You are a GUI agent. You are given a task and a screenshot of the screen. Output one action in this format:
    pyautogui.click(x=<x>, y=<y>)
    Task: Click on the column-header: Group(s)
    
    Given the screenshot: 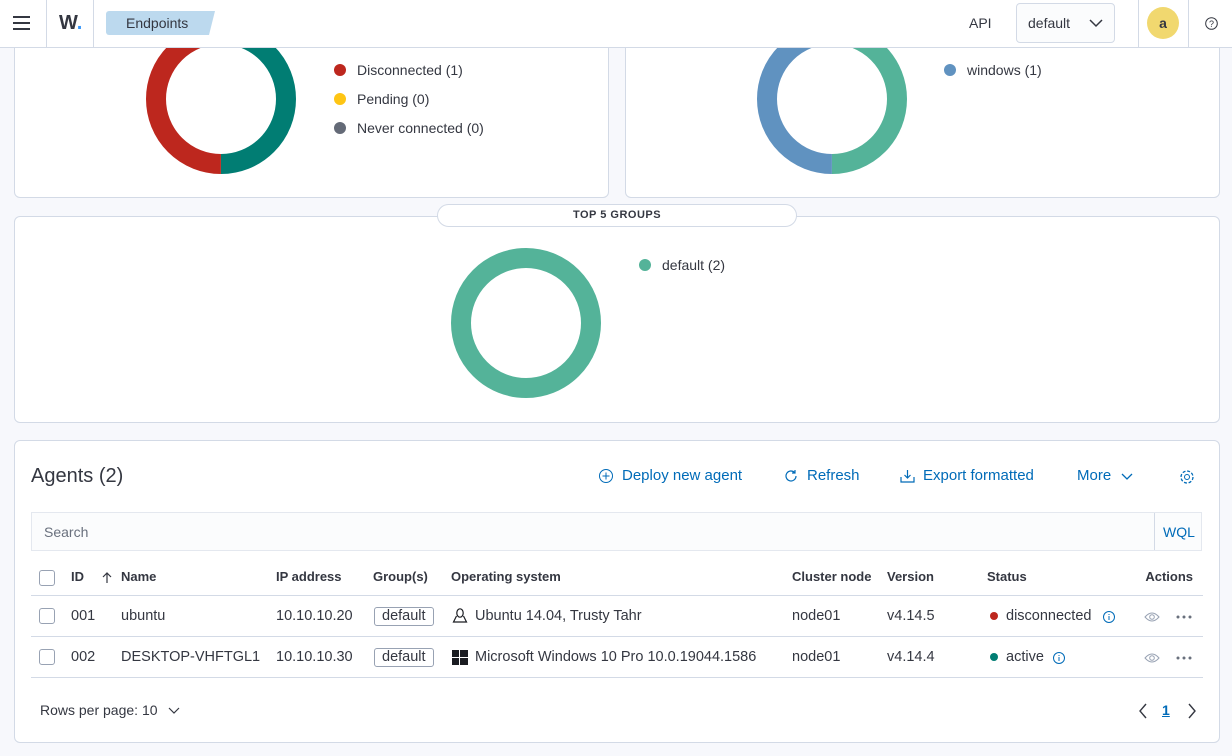 What is the action you would take?
    pyautogui.click(x=400, y=576)
    